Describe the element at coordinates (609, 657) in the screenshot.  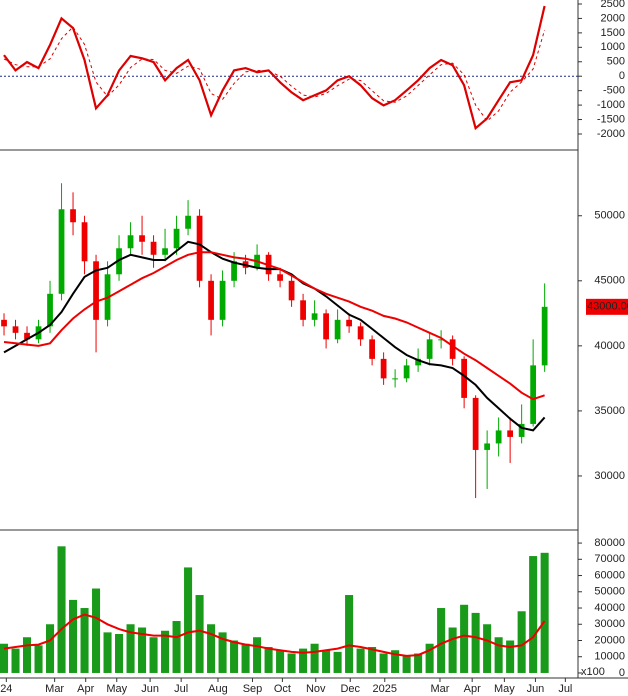
I see `y-tick-label: 10000` at that location.